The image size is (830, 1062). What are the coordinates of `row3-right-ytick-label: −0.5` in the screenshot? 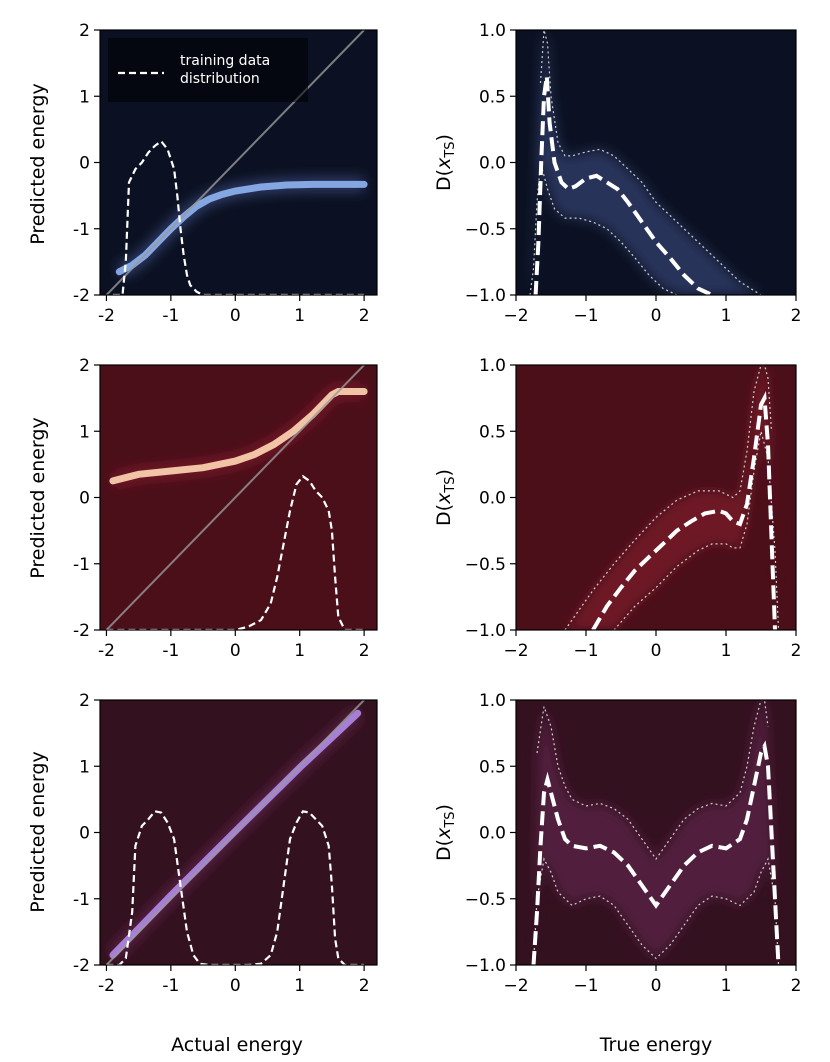 It's located at (485, 900).